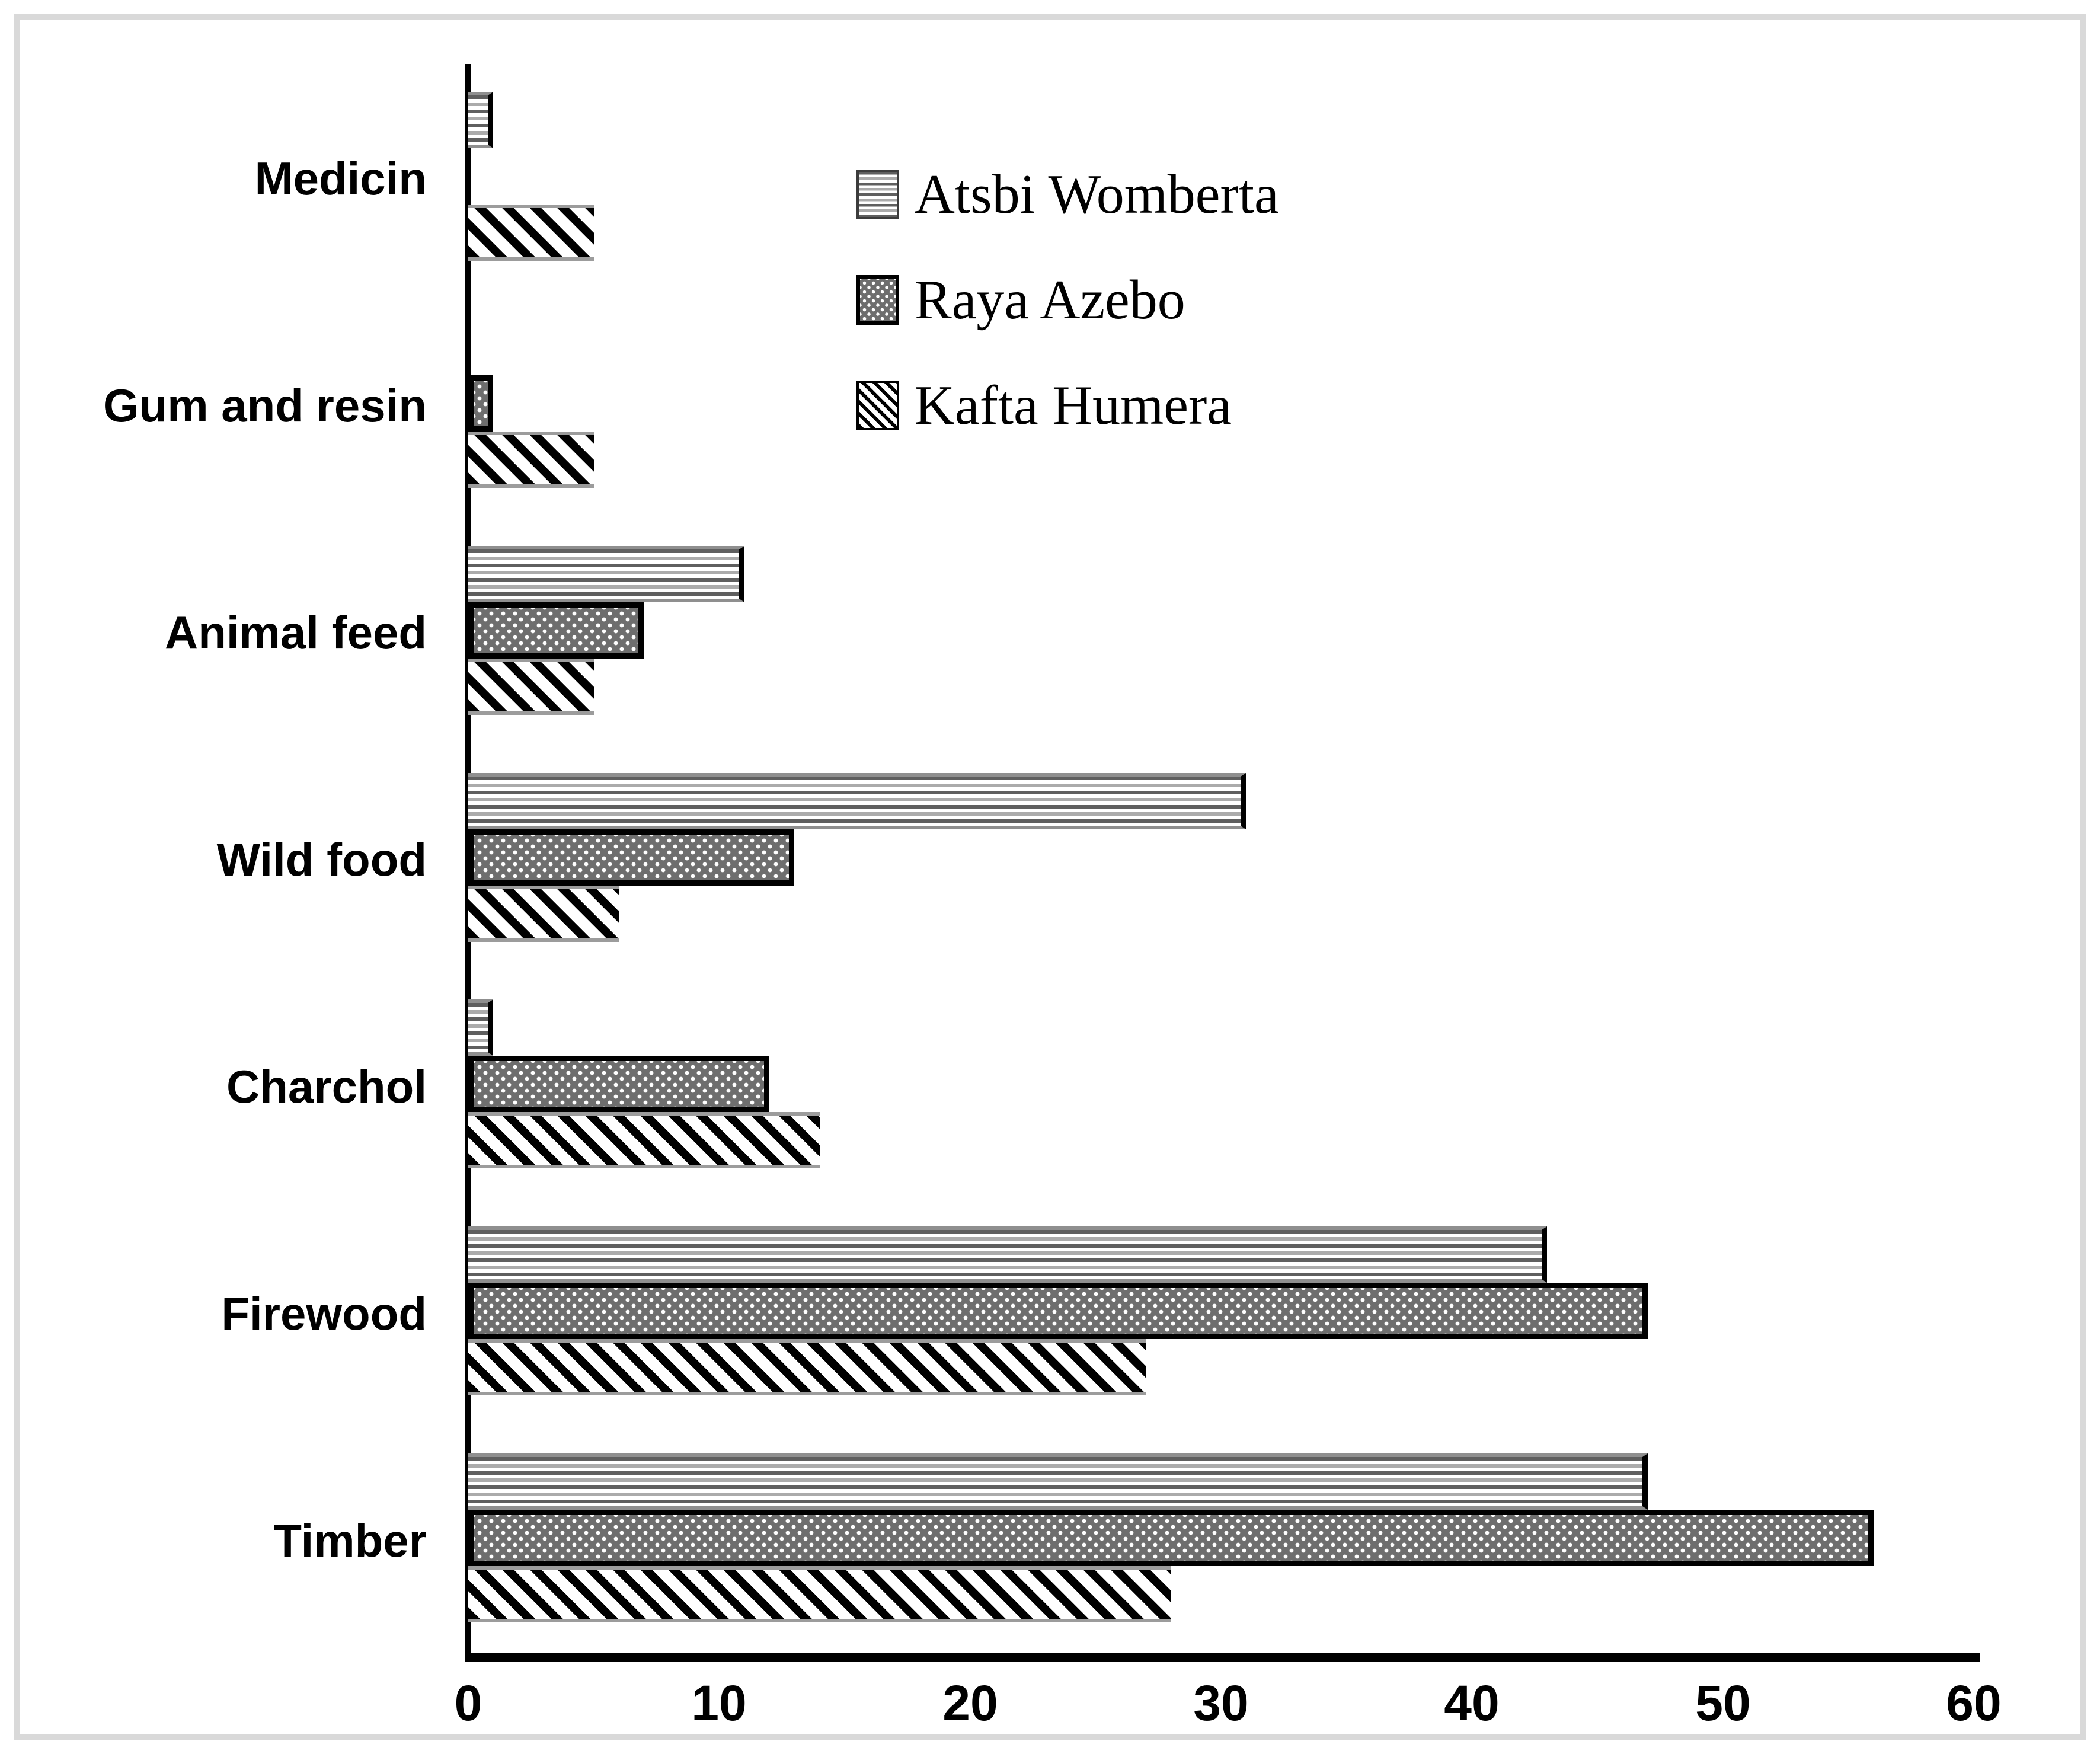  What do you see at coordinates (468, 1703) in the screenshot?
I see `x-tick-label-0: 0` at bounding box center [468, 1703].